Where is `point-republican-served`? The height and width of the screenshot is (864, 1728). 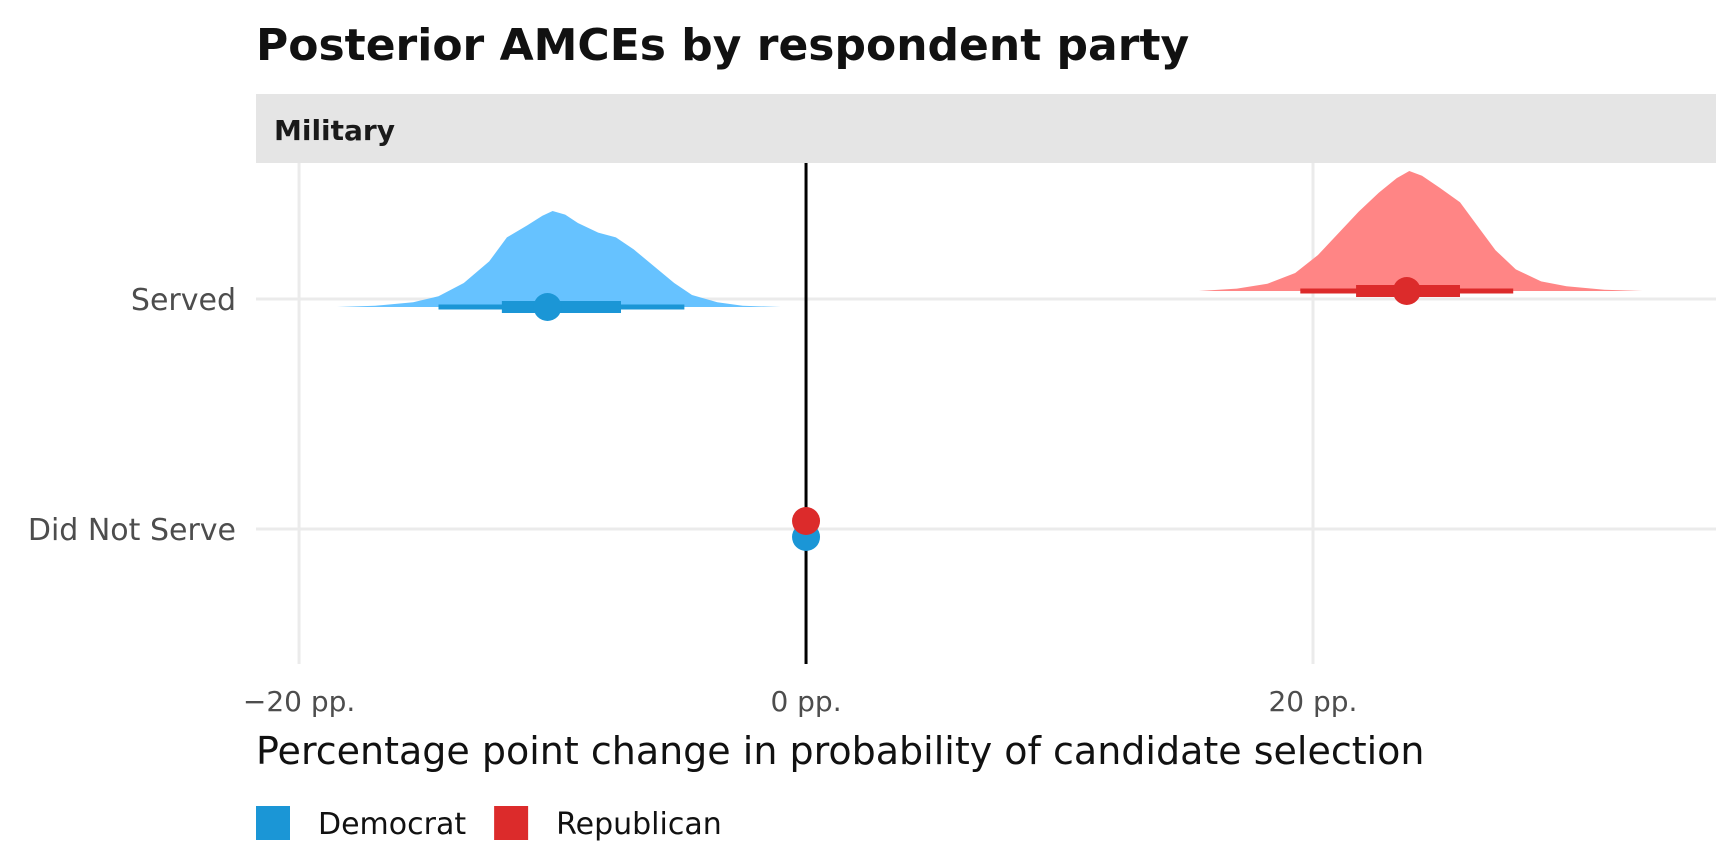 point-republican-served is located at coordinates (1406, 291).